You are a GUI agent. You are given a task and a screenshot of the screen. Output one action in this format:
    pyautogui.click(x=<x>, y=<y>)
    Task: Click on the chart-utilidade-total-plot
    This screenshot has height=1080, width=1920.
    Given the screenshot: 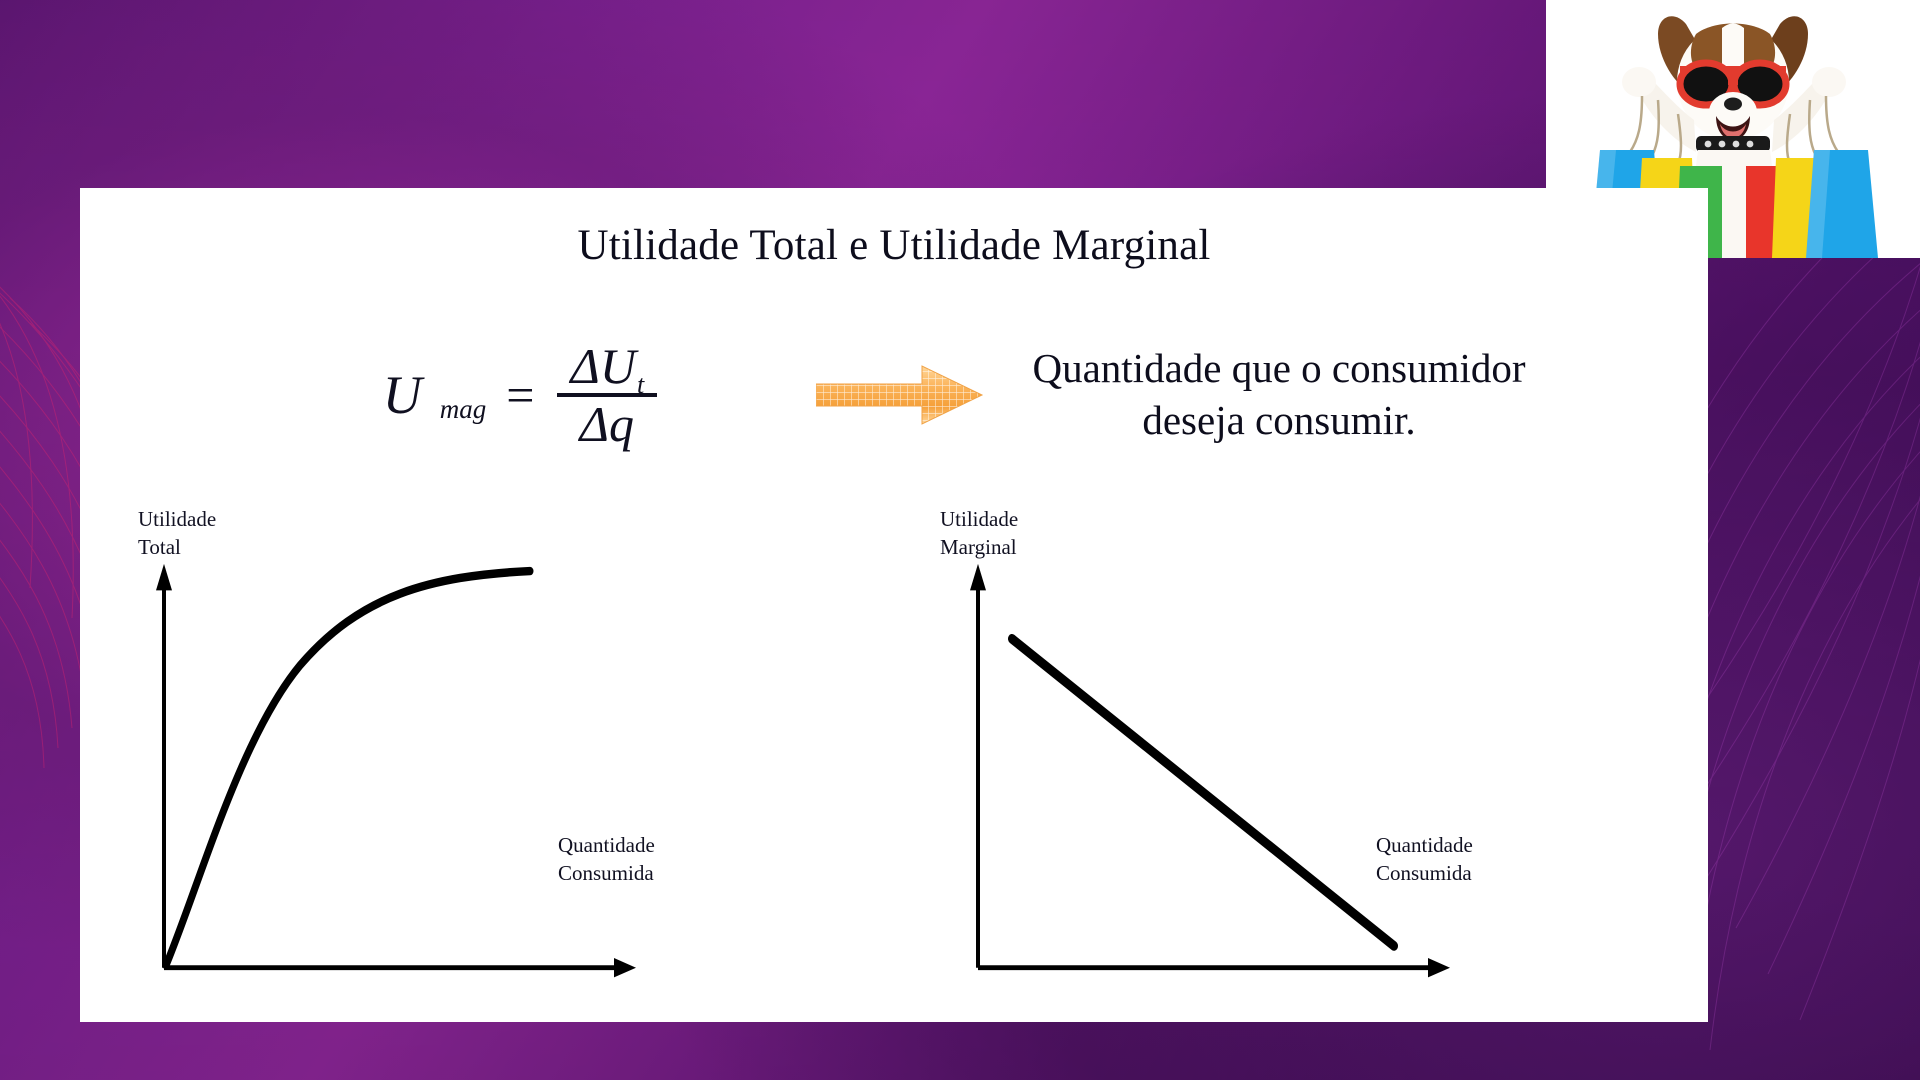 What is the action you would take?
    pyautogui.click(x=396, y=770)
    